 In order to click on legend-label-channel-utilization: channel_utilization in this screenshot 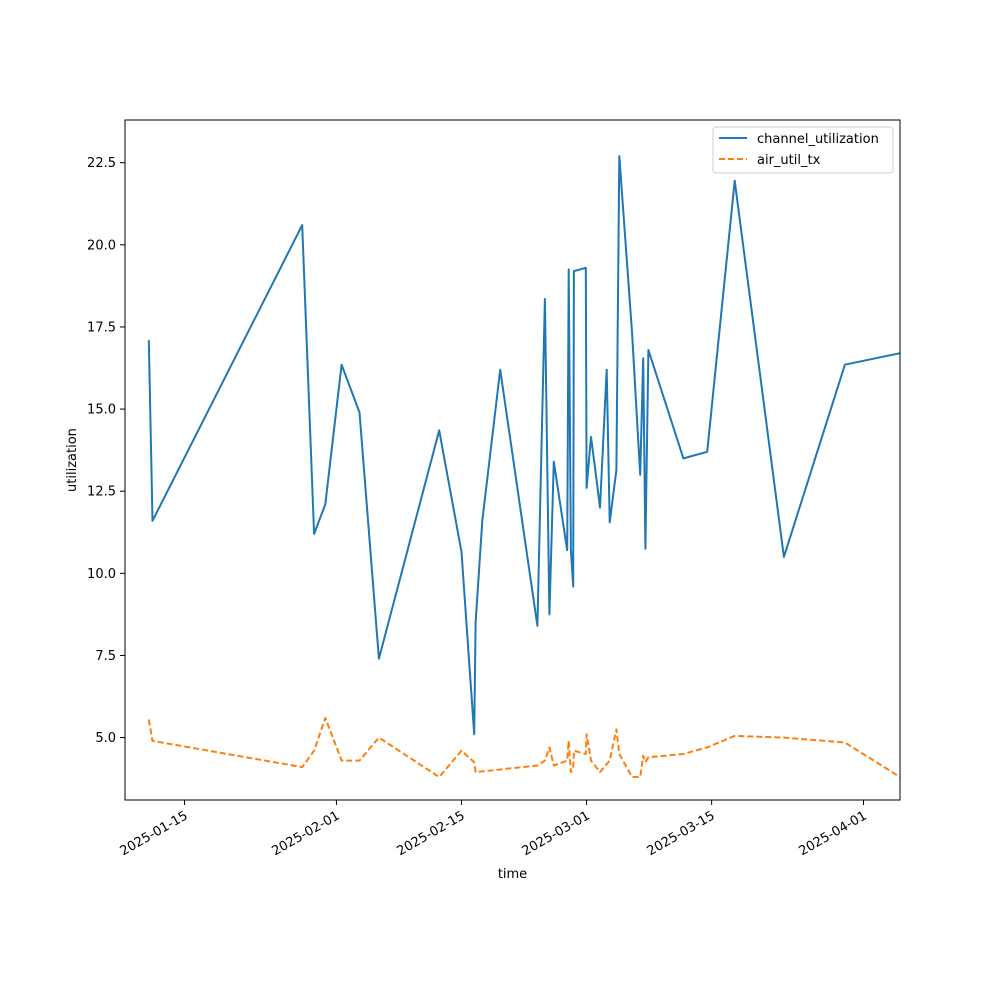, I will do `click(818, 139)`.